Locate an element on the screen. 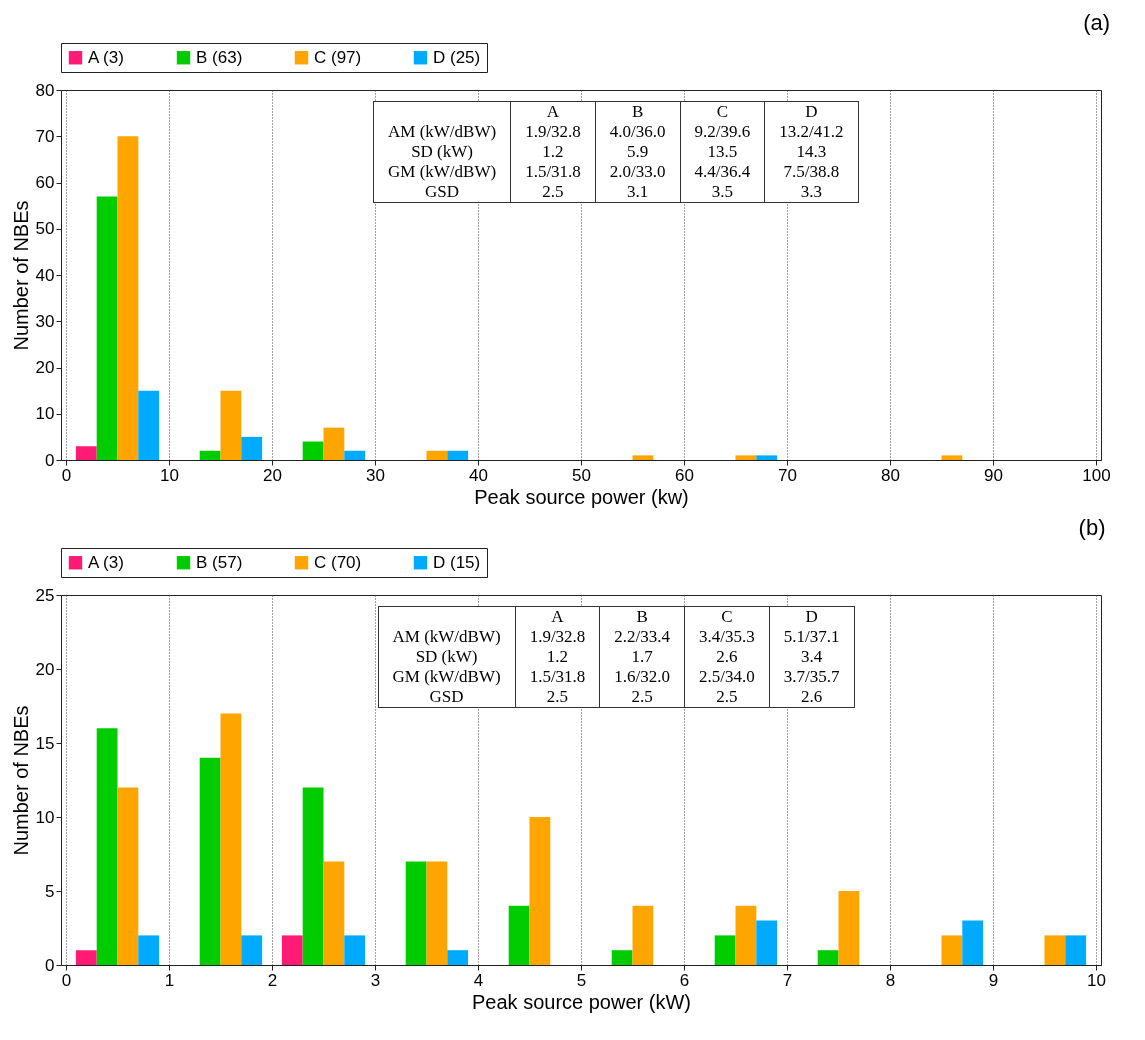 The image size is (1145, 1040). annotation: 1.7 is located at coordinates (642, 657).